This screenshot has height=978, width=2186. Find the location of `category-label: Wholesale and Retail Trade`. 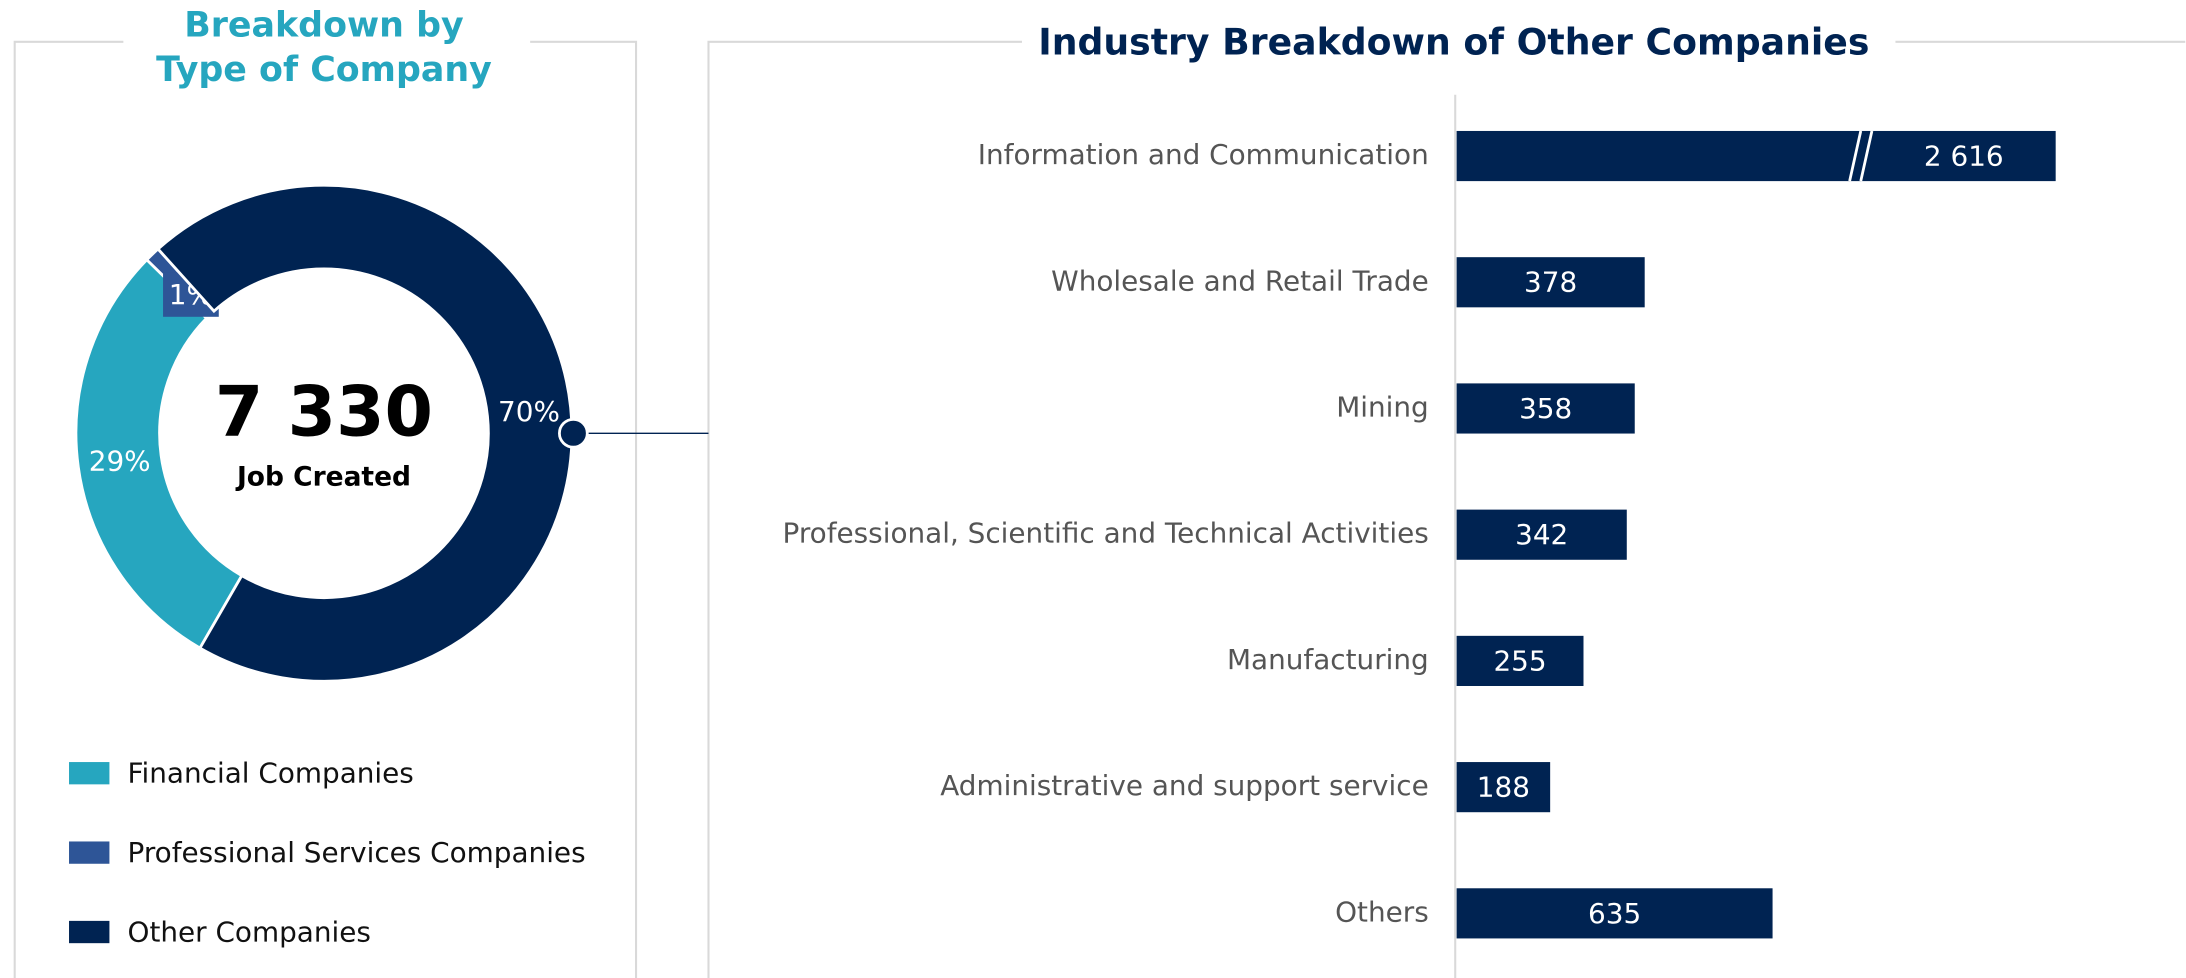

category-label: Wholesale and Retail Trade is located at coordinates (1240, 280).